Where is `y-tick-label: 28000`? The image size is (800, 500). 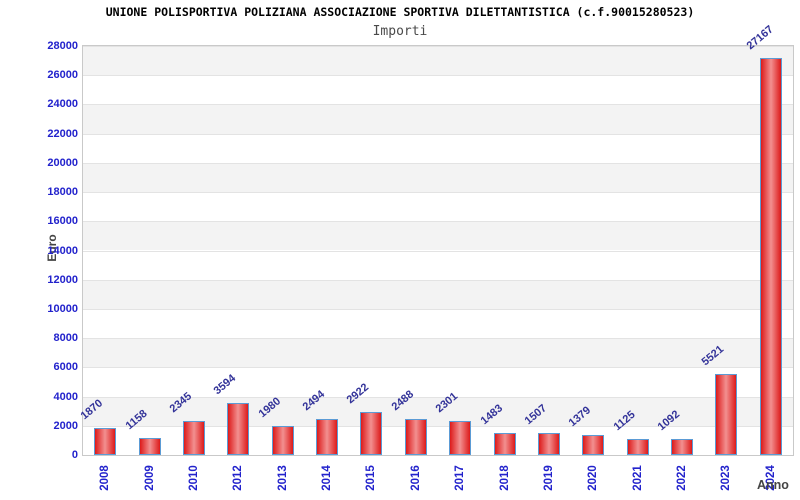
y-tick-label: 28000 is located at coordinates (62, 46).